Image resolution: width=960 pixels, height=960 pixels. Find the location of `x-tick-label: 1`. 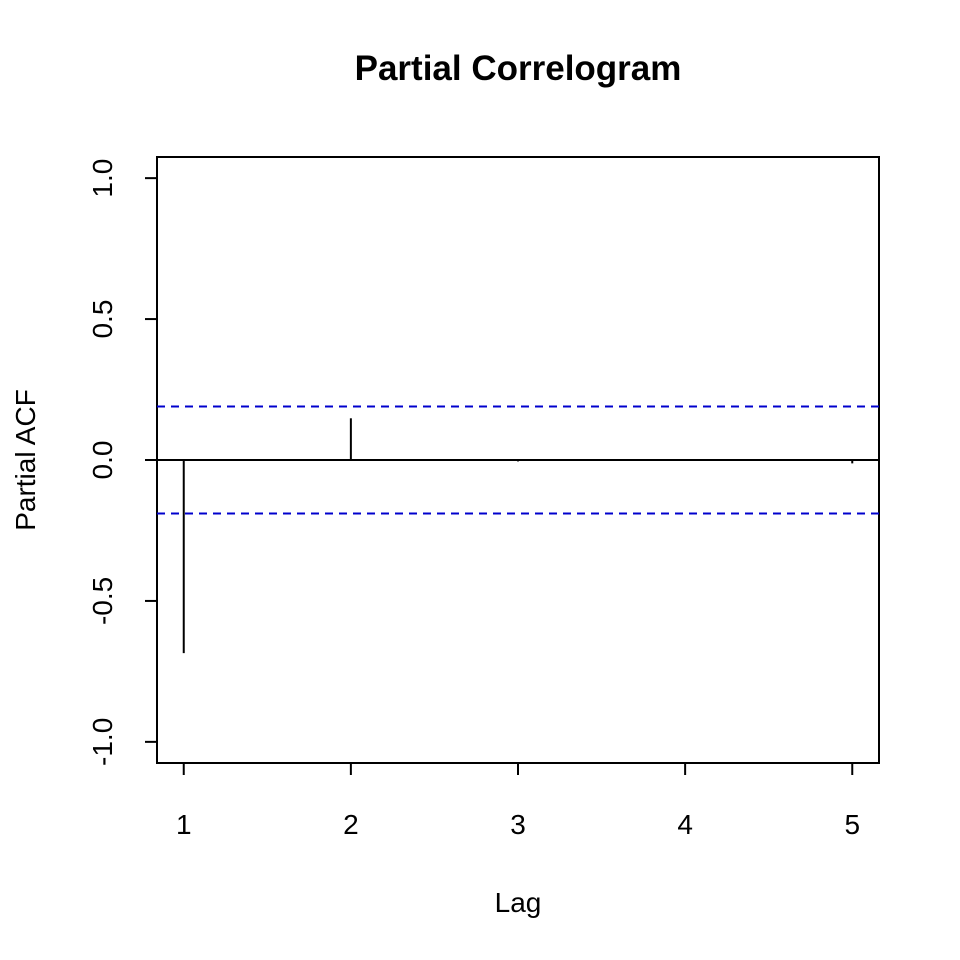

x-tick-label: 1 is located at coordinates (184, 824).